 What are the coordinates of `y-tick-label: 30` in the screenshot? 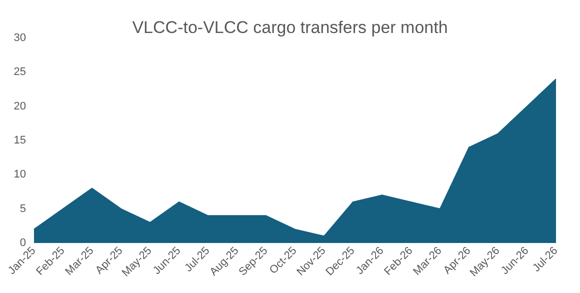 It's located at (20, 38).